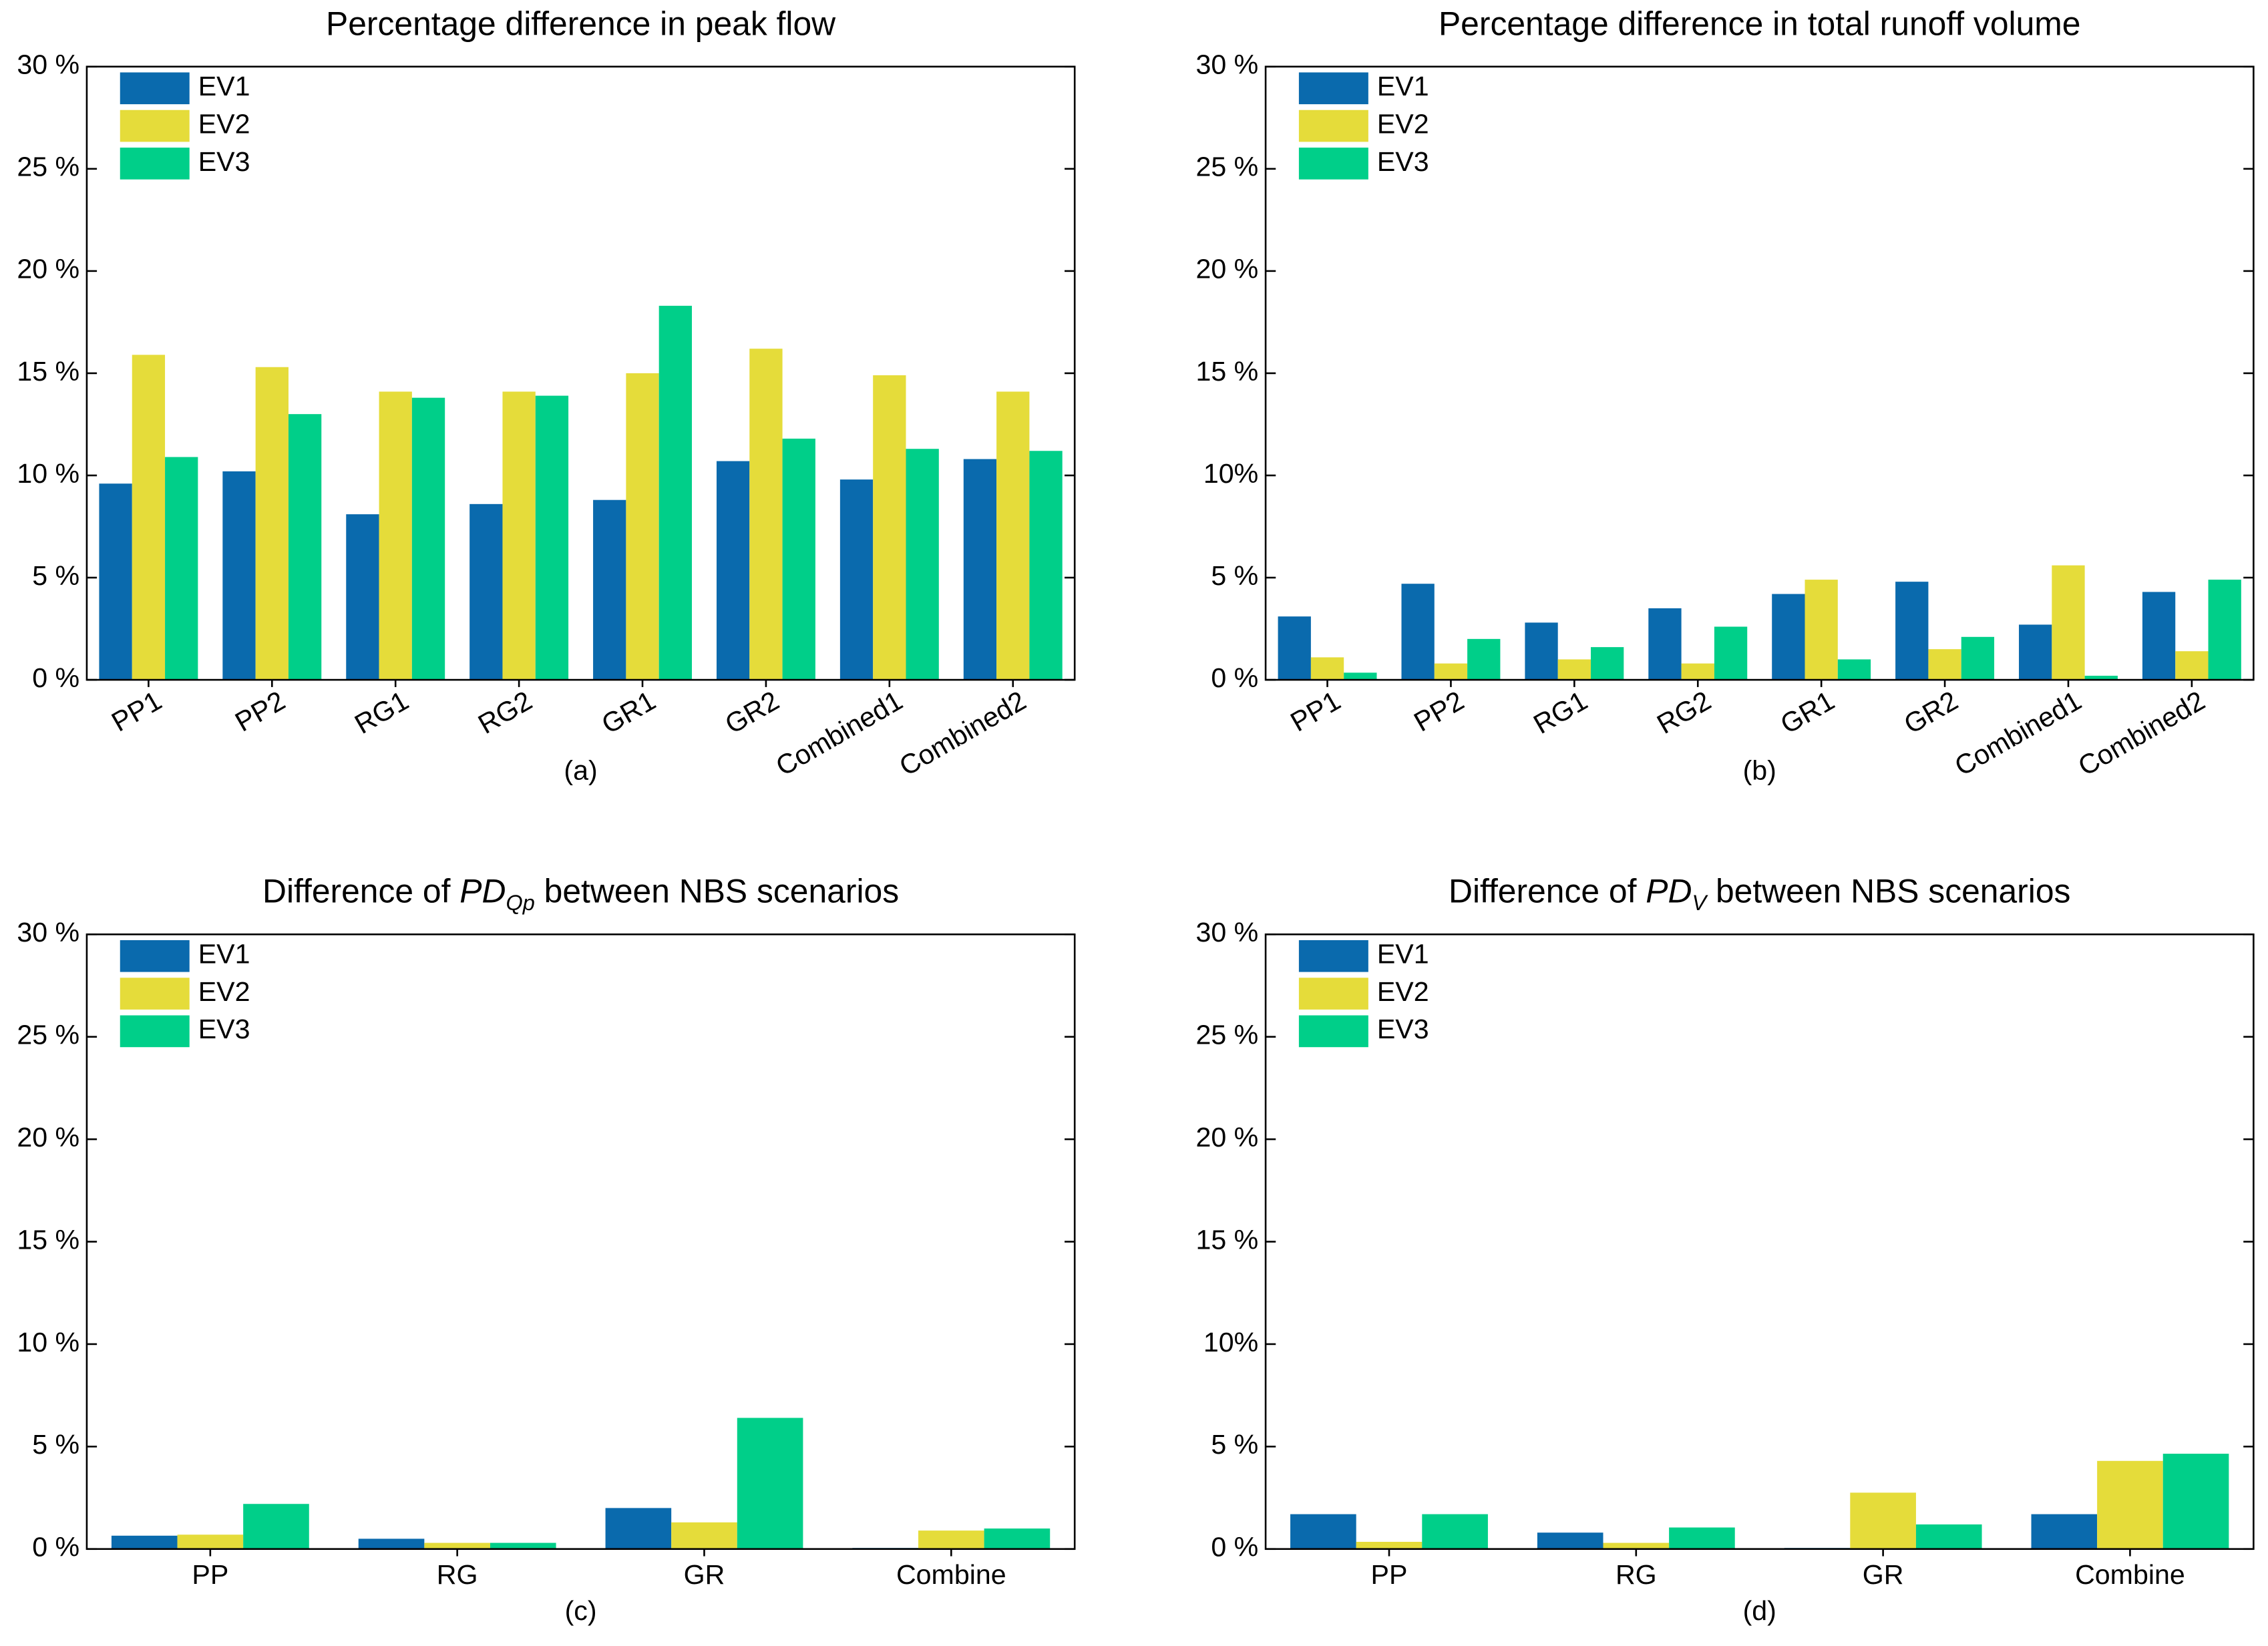 The width and height of the screenshot is (2268, 1646). I want to click on x-axis-label: (c), so click(581, 1610).